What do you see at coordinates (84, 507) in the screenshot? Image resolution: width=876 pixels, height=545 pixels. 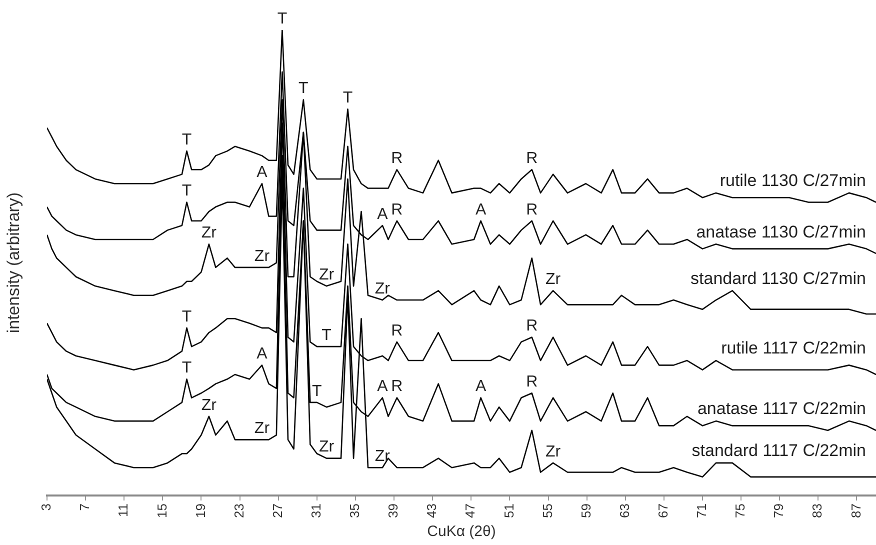 I see `x-tick-label: 7` at bounding box center [84, 507].